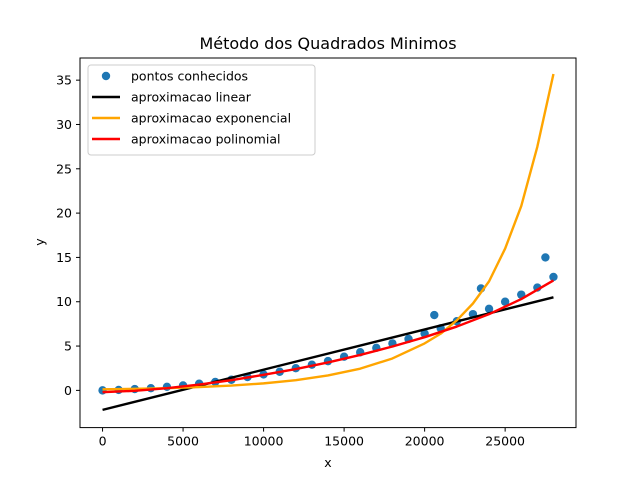  What do you see at coordinates (327, 462) in the screenshot?
I see `x-axis-label: x` at bounding box center [327, 462].